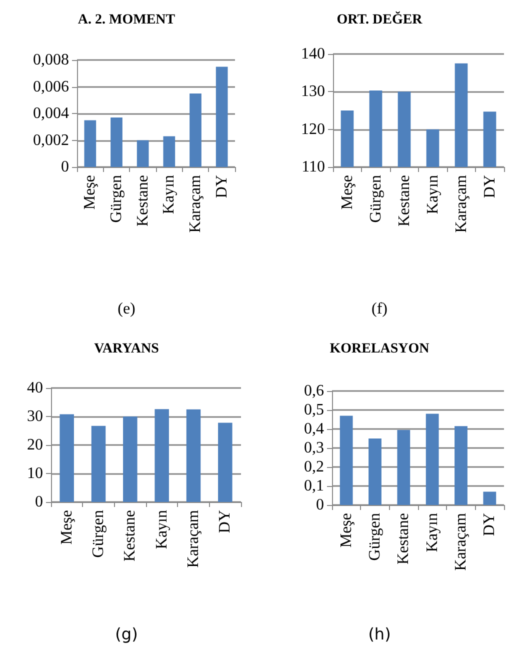  I want to click on y-tick-label: 120, so click(313, 129).